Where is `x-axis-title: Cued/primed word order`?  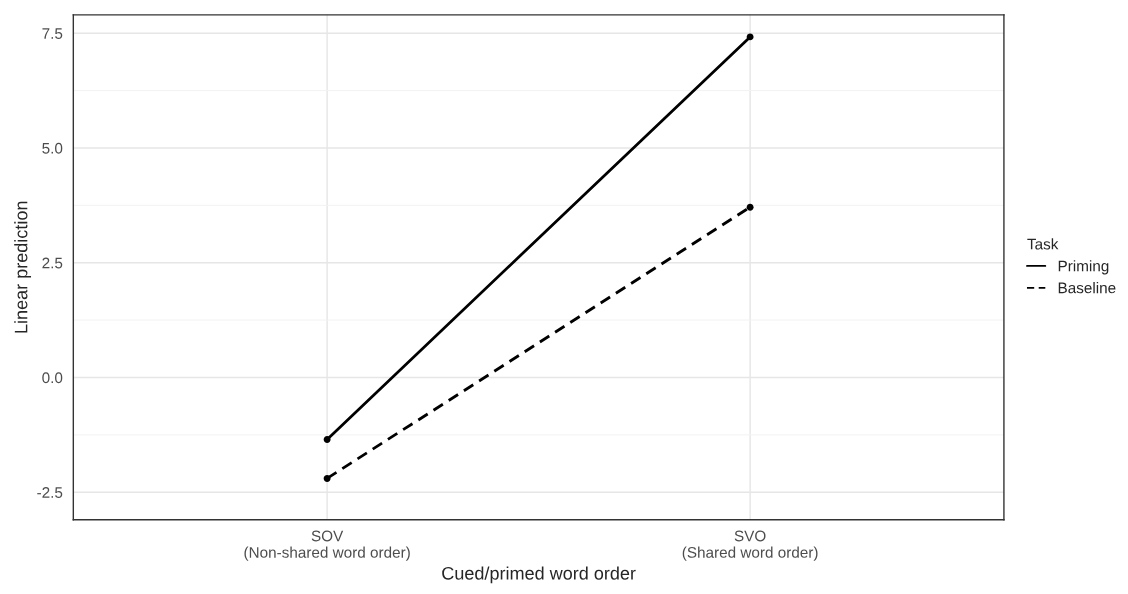
x-axis-title: Cued/primed word order is located at coordinates (539, 575).